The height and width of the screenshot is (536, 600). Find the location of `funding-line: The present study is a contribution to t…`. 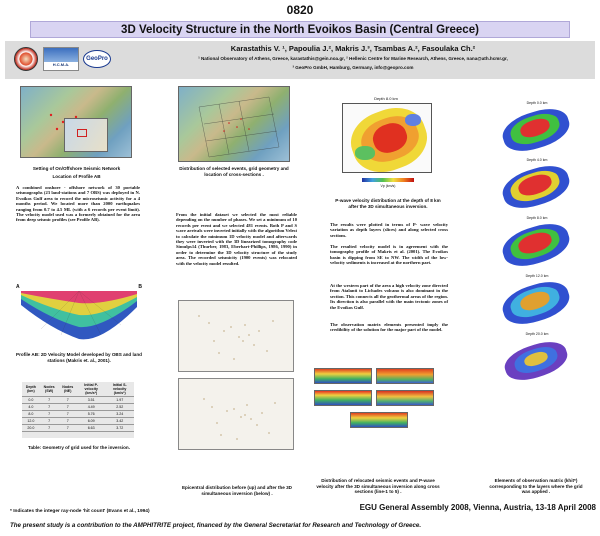

funding-line: The present study is a contribution to t… is located at coordinates (216, 525).